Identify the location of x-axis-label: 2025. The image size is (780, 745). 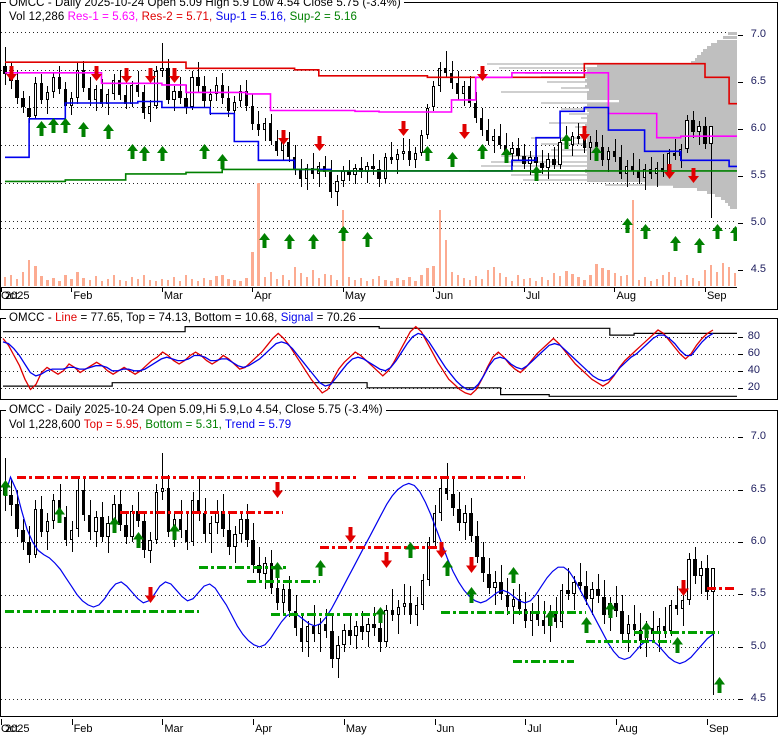
(17, 296).